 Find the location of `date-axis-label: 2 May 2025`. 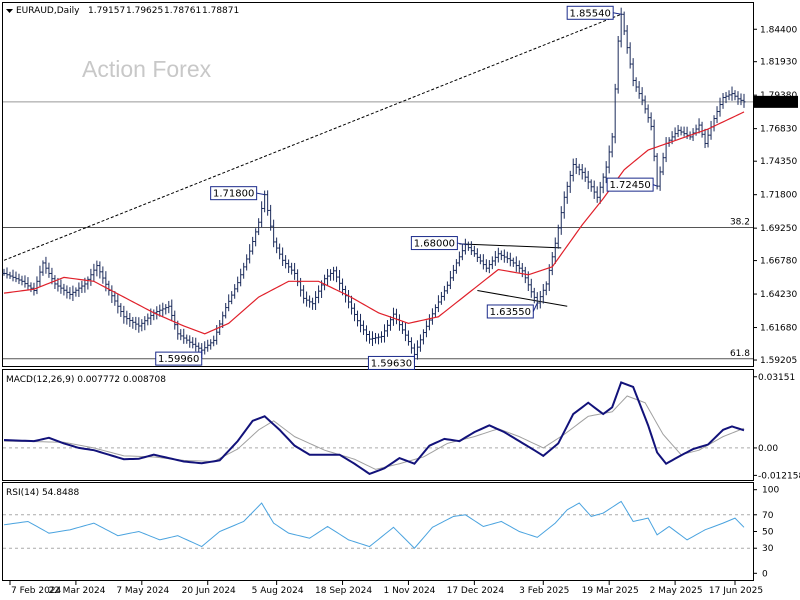

date-axis-label: 2 May 2025 is located at coordinates (676, 591).